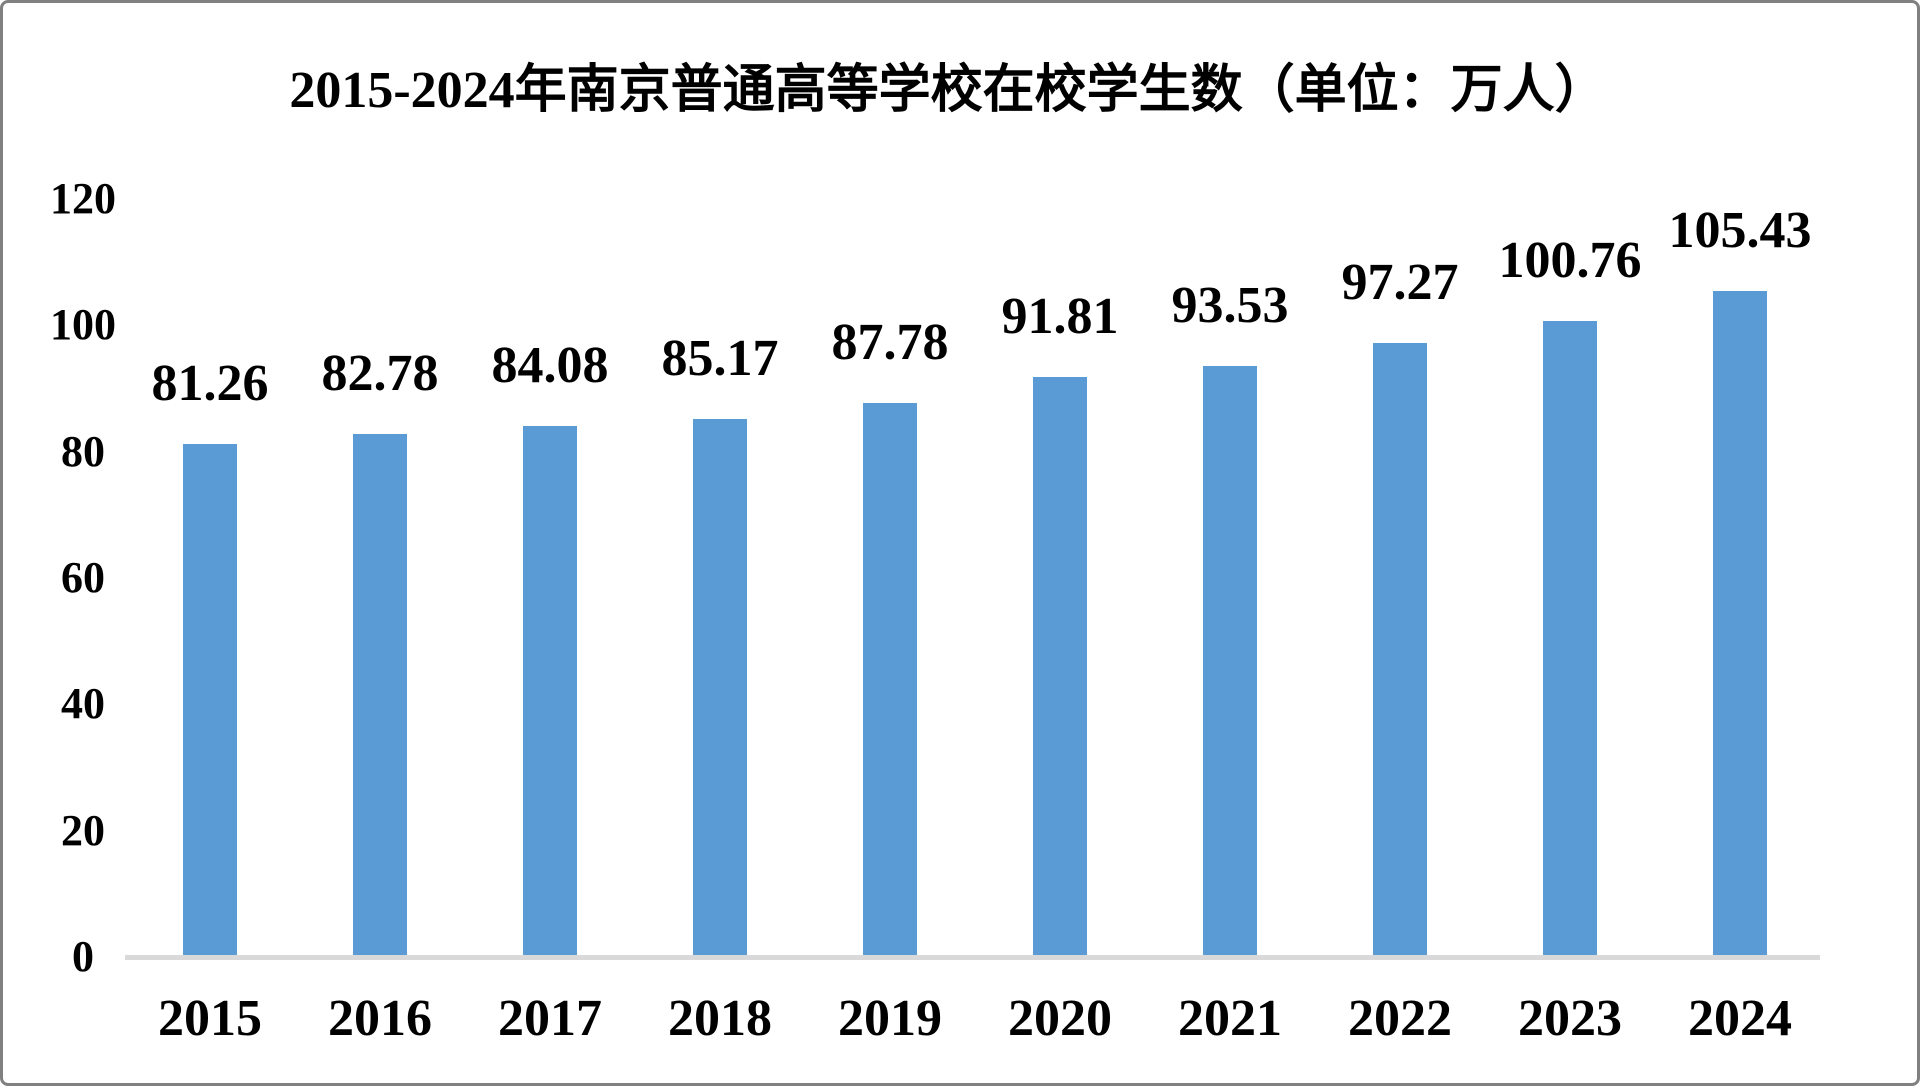 Image resolution: width=1920 pixels, height=1086 pixels. I want to click on bar-value-label: 87.78, so click(890, 342).